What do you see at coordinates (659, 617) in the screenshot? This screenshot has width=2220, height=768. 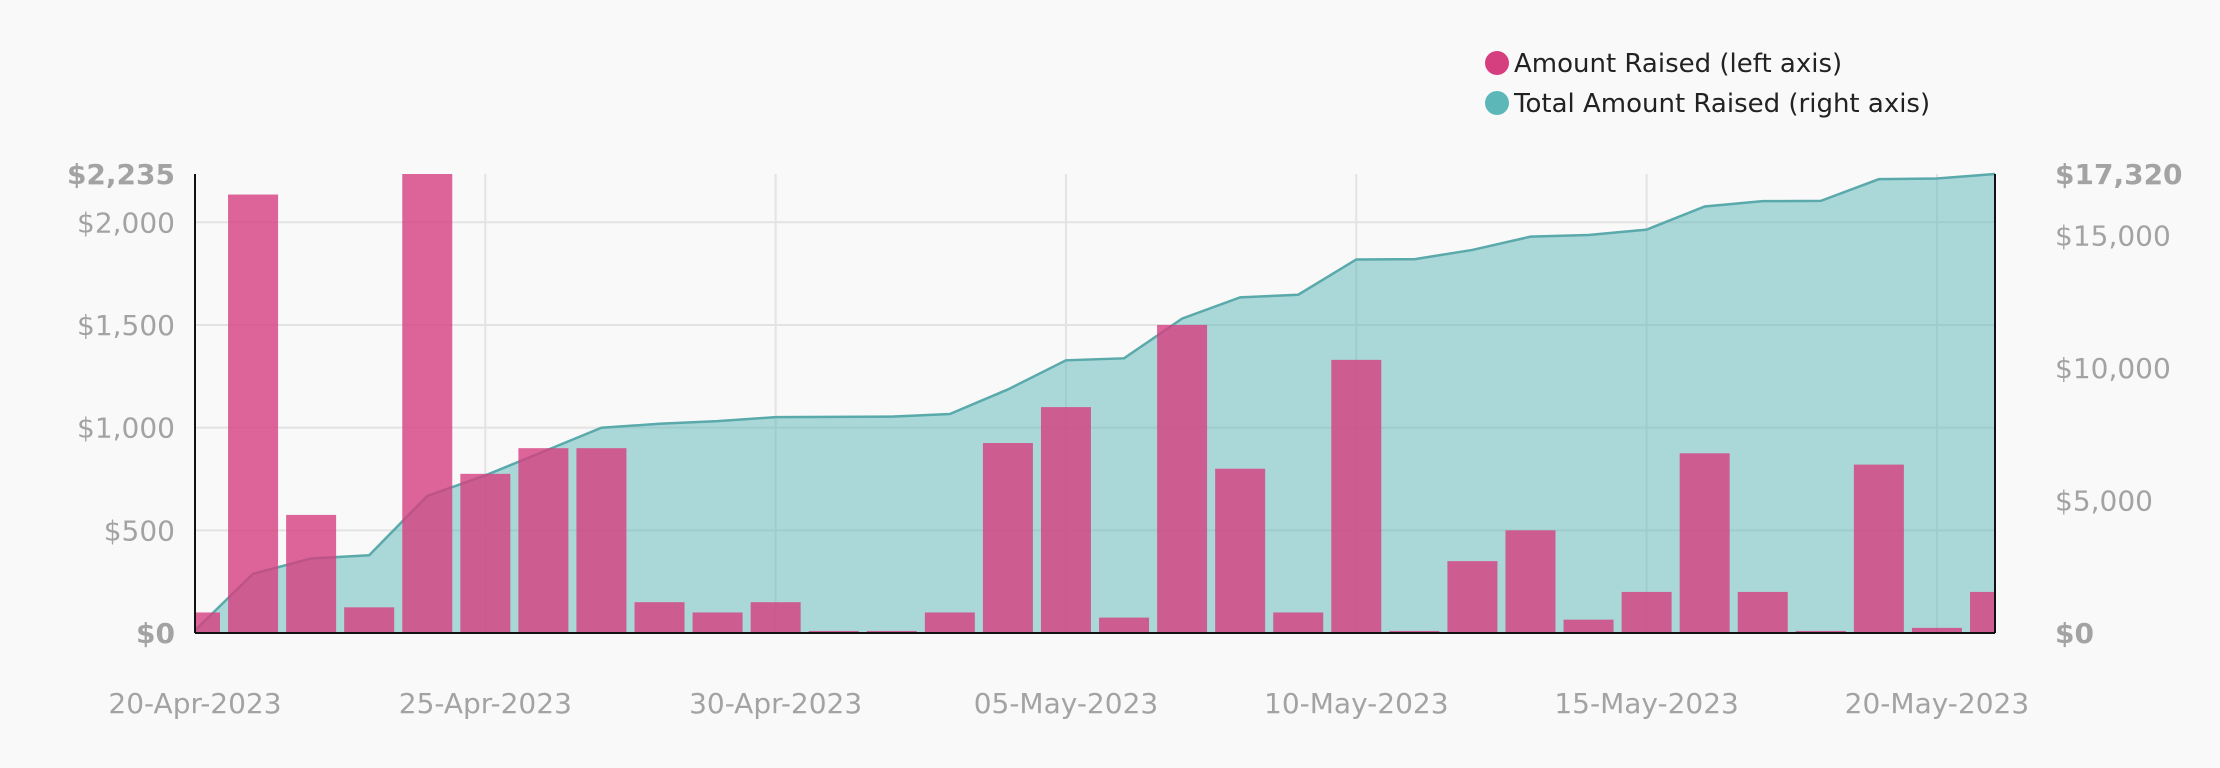 I see `bar-28-Apr-2023` at bounding box center [659, 617].